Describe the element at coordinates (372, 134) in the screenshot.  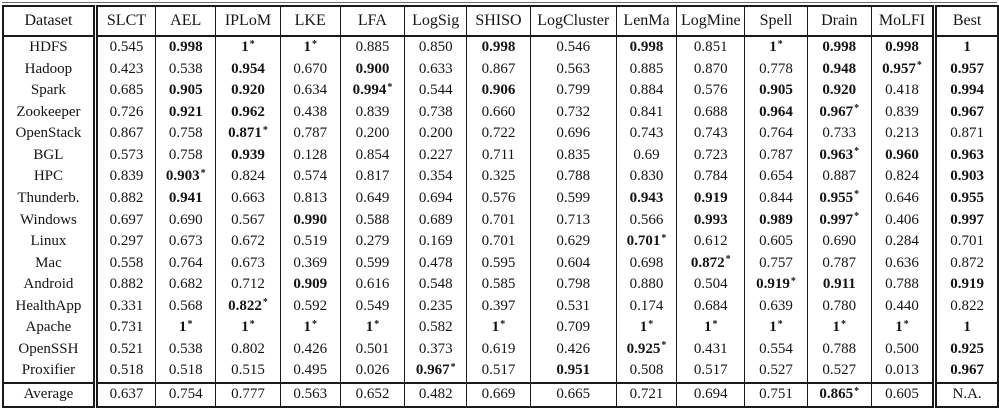
I see `accuracy-cell: 0.200` at that location.